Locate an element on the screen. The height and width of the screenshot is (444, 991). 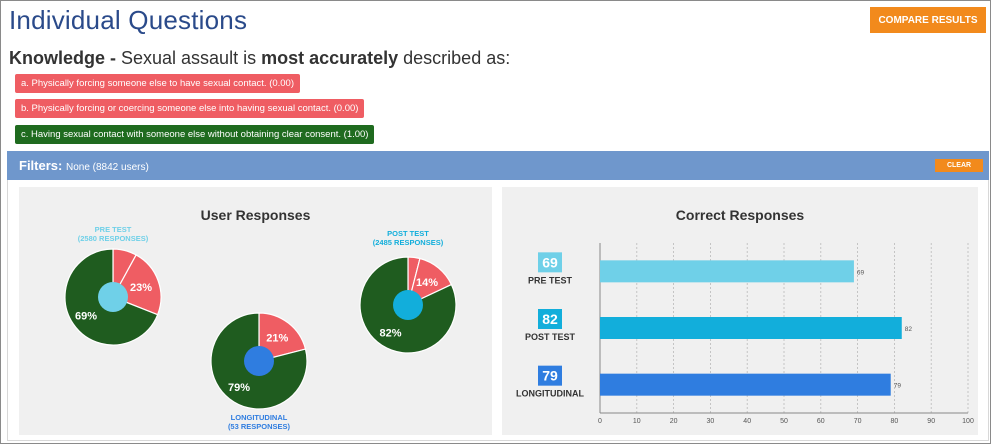
page-title: Individual Questions is located at coordinates (128, 20).